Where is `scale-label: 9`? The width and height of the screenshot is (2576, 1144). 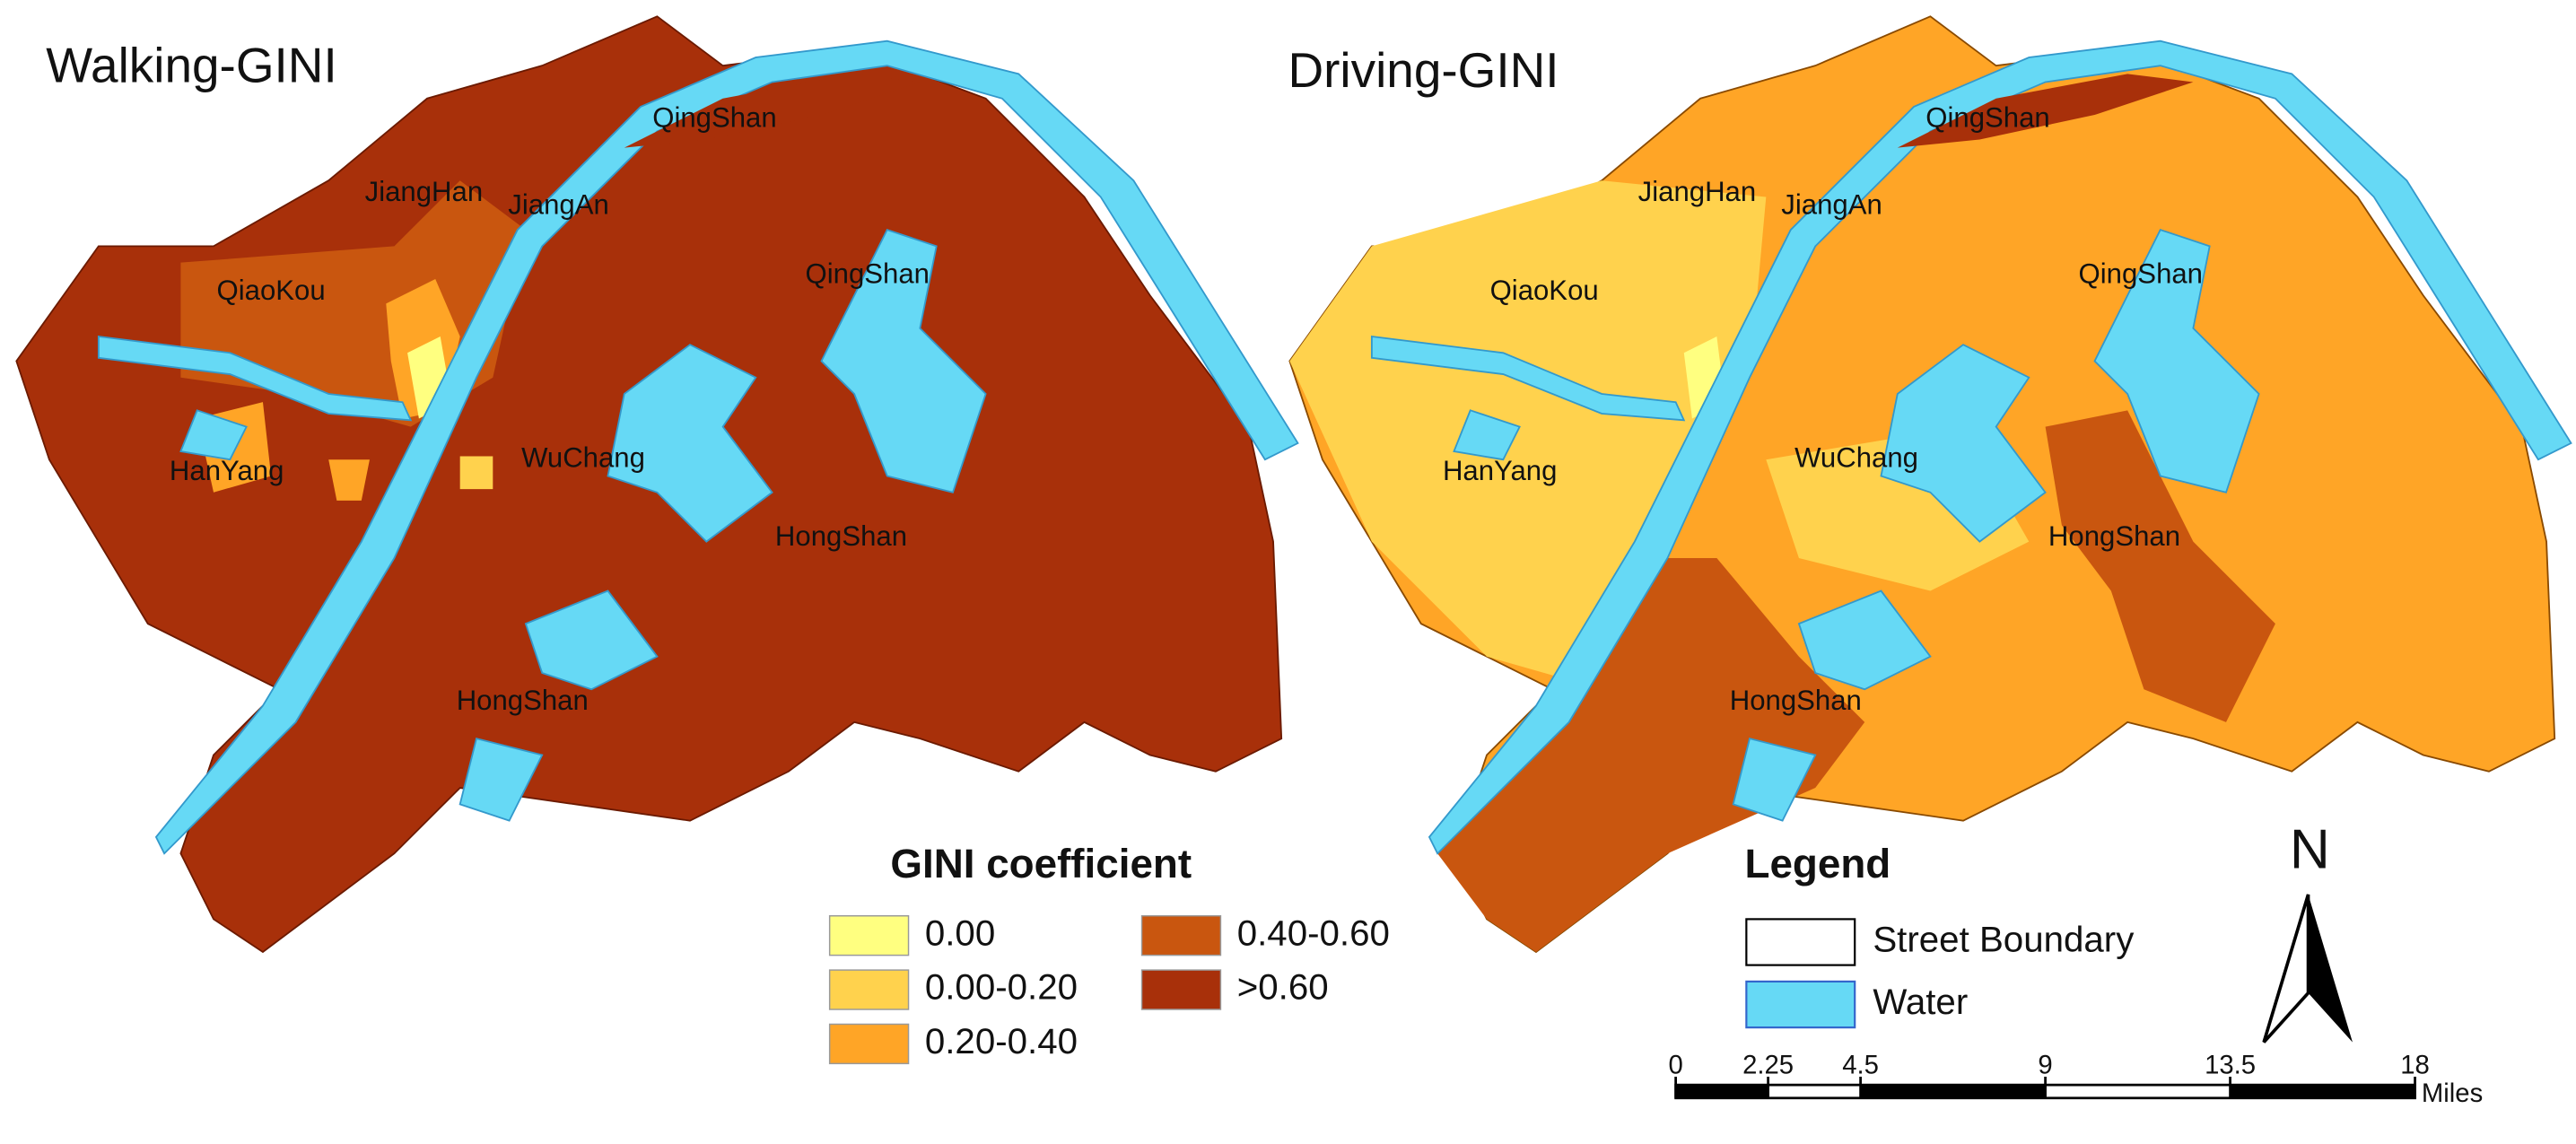
scale-label: 9 is located at coordinates (2045, 1065).